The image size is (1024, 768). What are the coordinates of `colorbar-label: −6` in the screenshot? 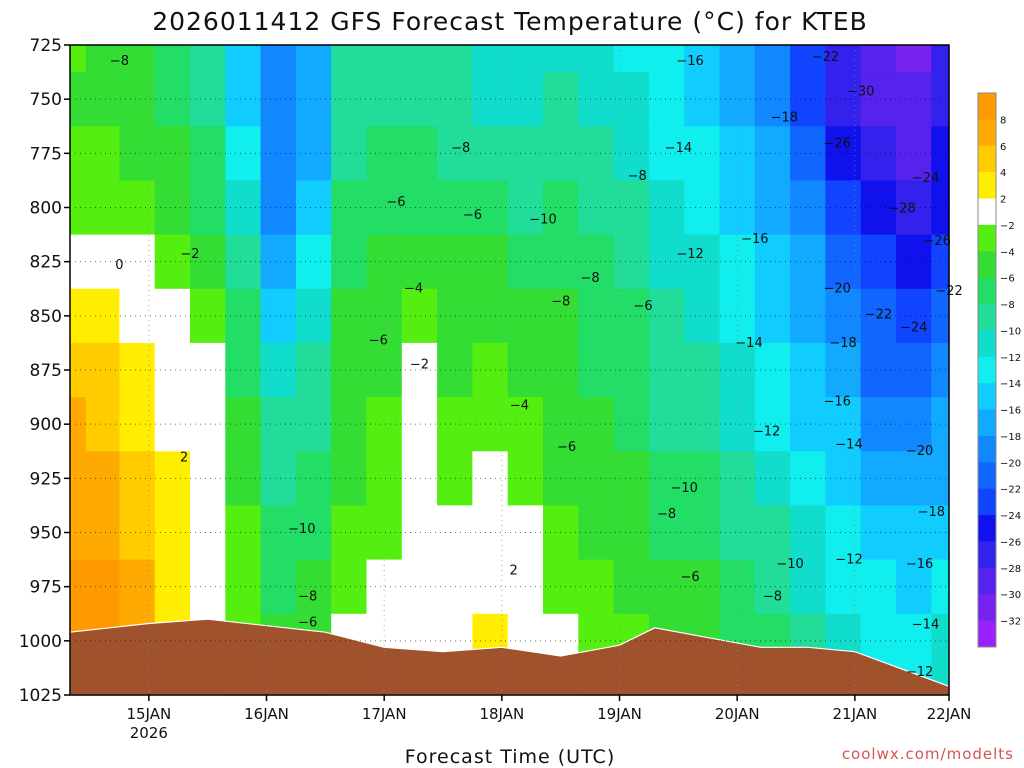 It's located at (1007, 279).